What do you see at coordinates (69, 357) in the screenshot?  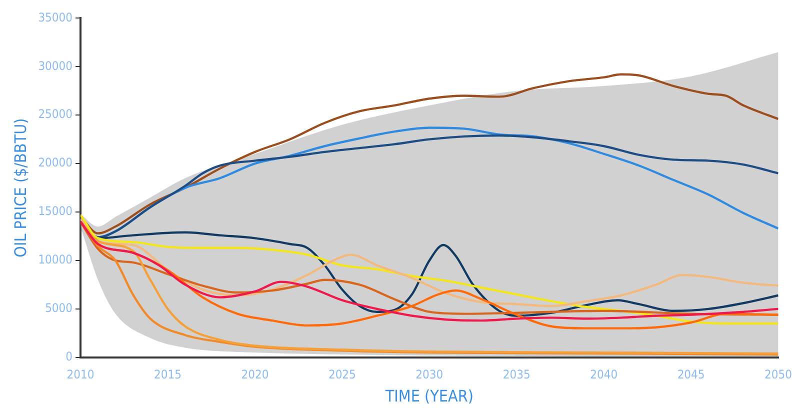 I see `y-tick-label: 0` at bounding box center [69, 357].